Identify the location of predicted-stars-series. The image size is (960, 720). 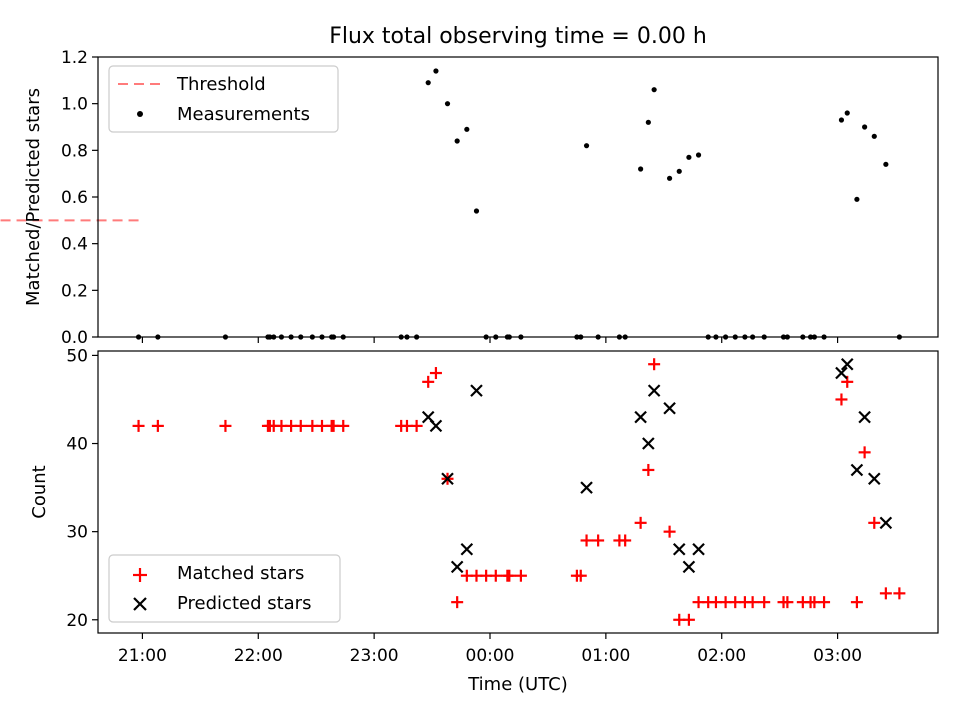
(657, 465).